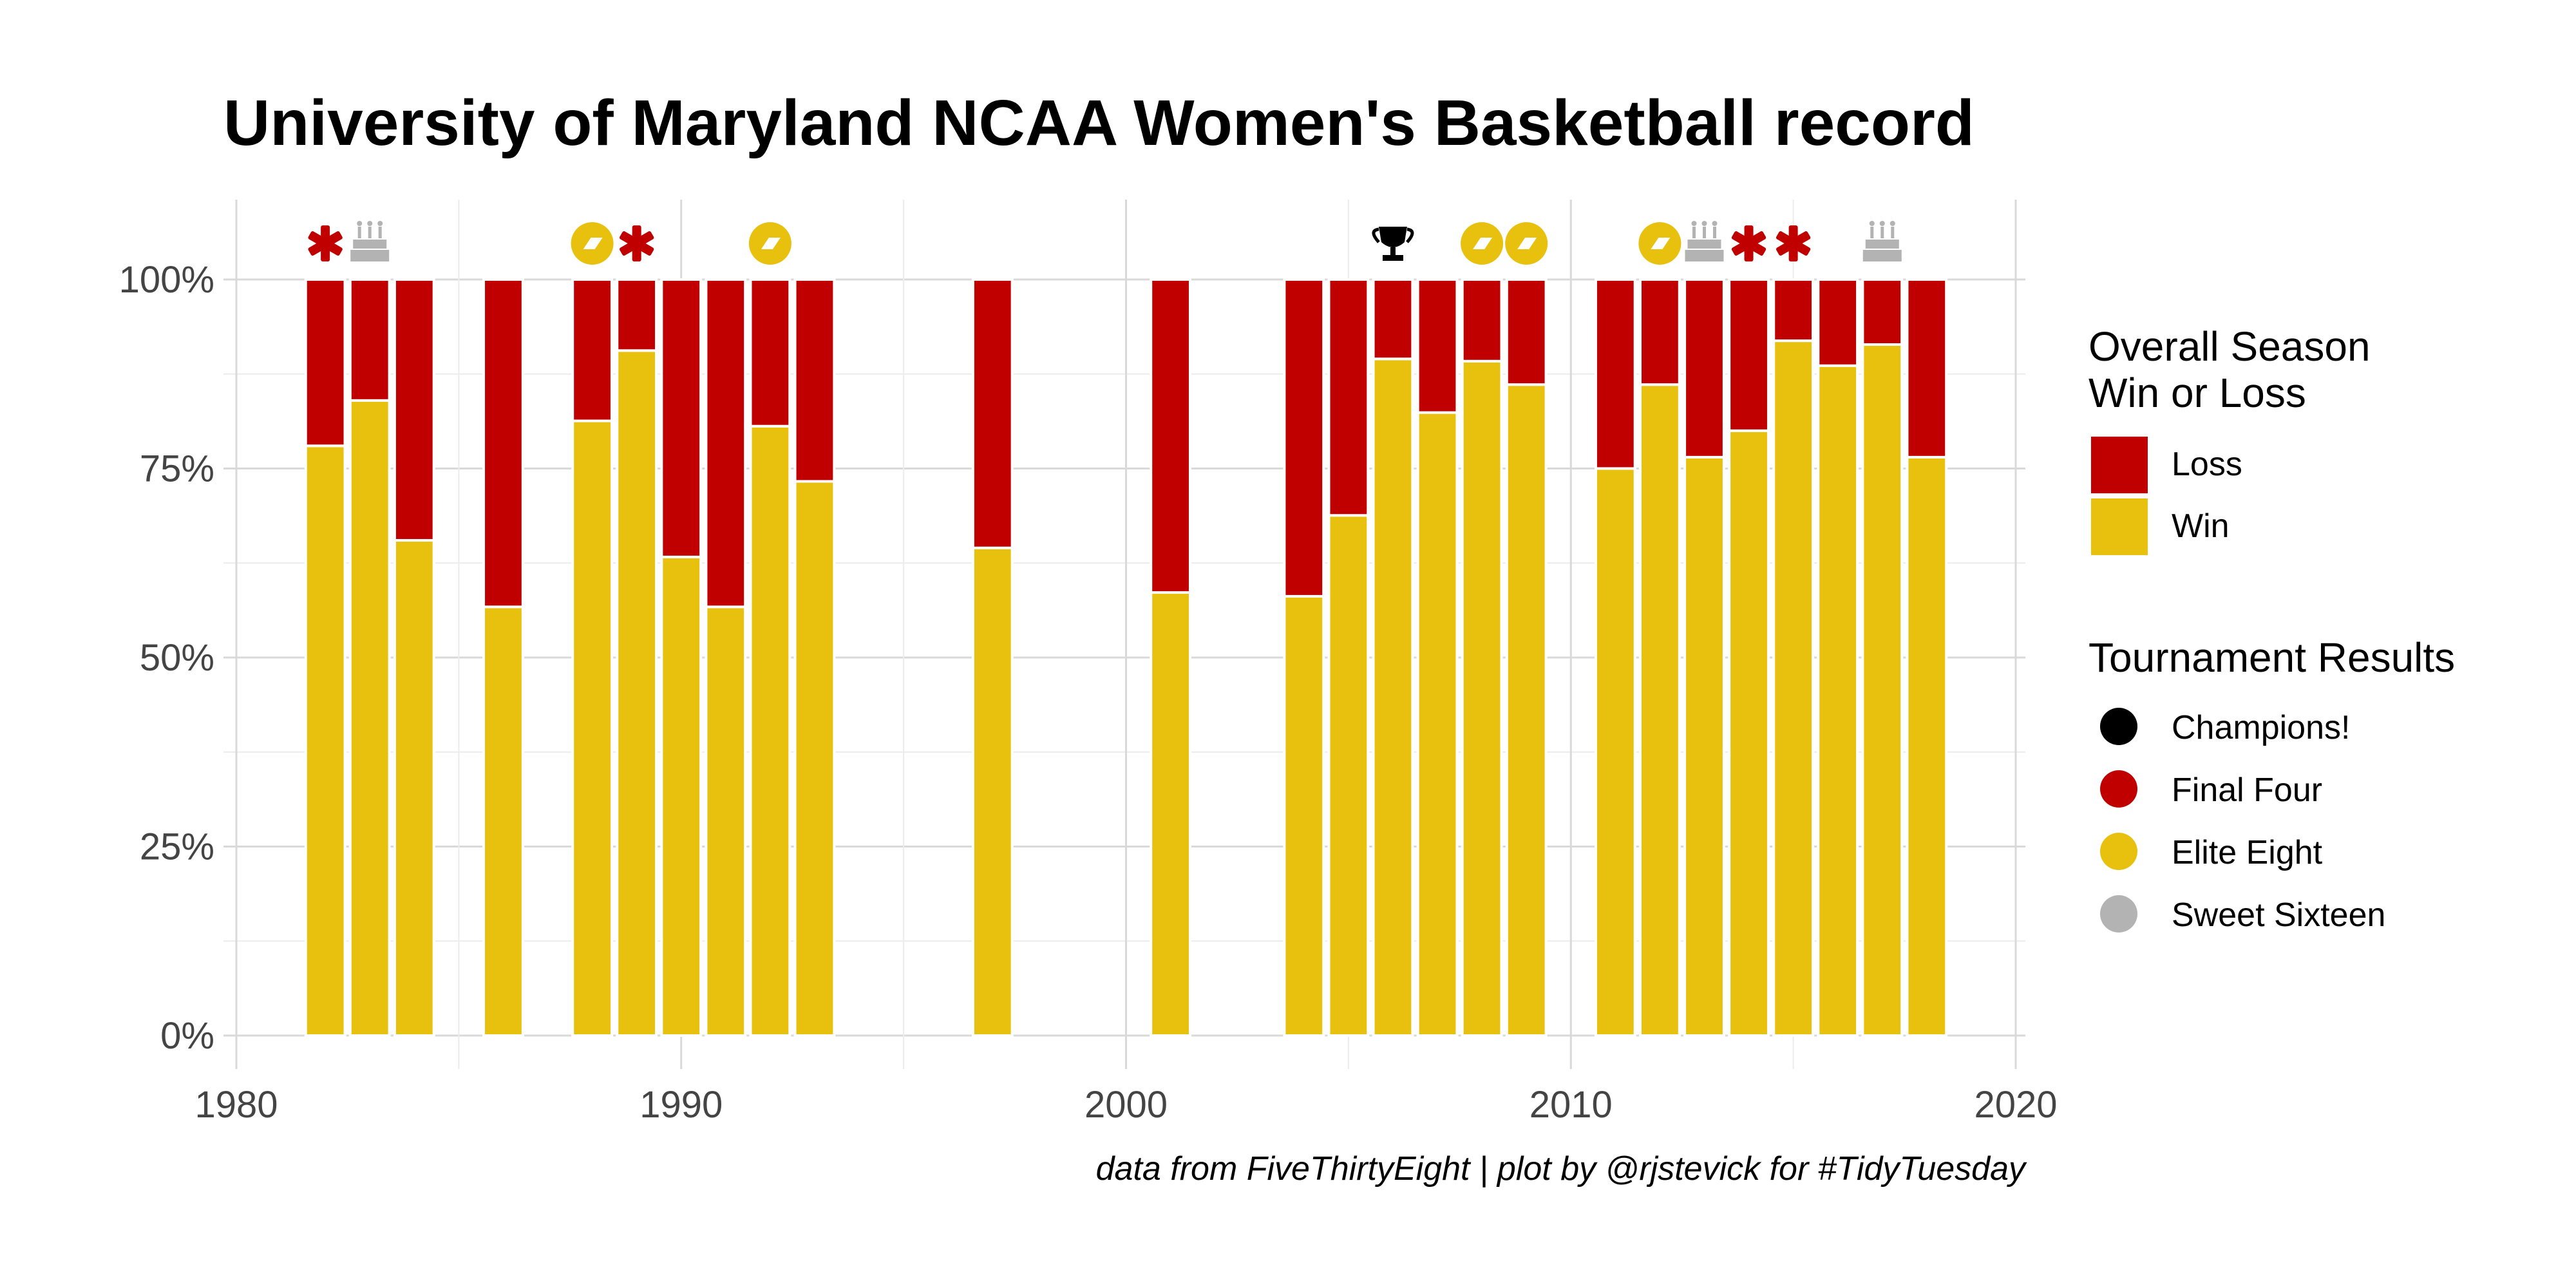 Image resolution: width=2576 pixels, height=1288 pixels. What do you see at coordinates (1349, 776) in the screenshot?
I see `bar-win-2005` at bounding box center [1349, 776].